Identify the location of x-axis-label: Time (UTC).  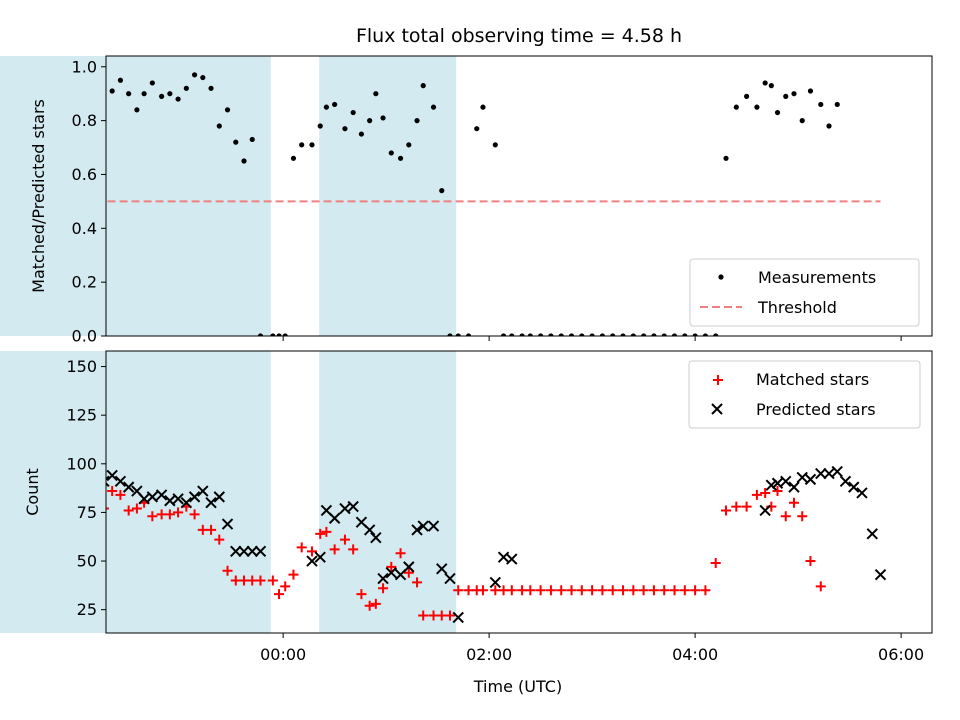
(517, 686).